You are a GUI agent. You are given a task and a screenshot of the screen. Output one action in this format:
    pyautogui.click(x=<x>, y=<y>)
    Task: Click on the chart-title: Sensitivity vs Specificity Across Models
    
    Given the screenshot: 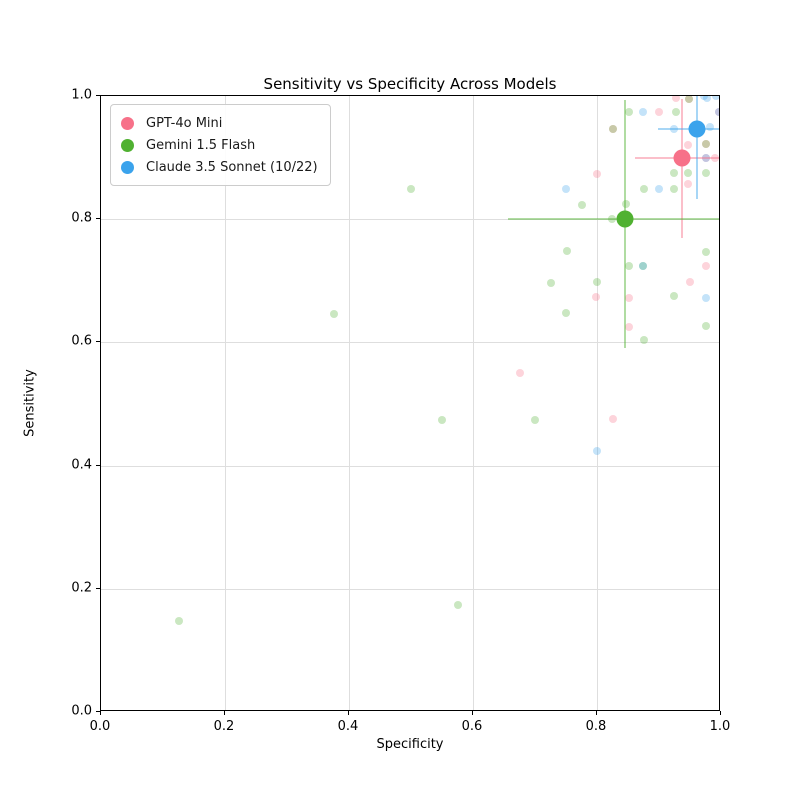 What is the action you would take?
    pyautogui.click(x=410, y=84)
    